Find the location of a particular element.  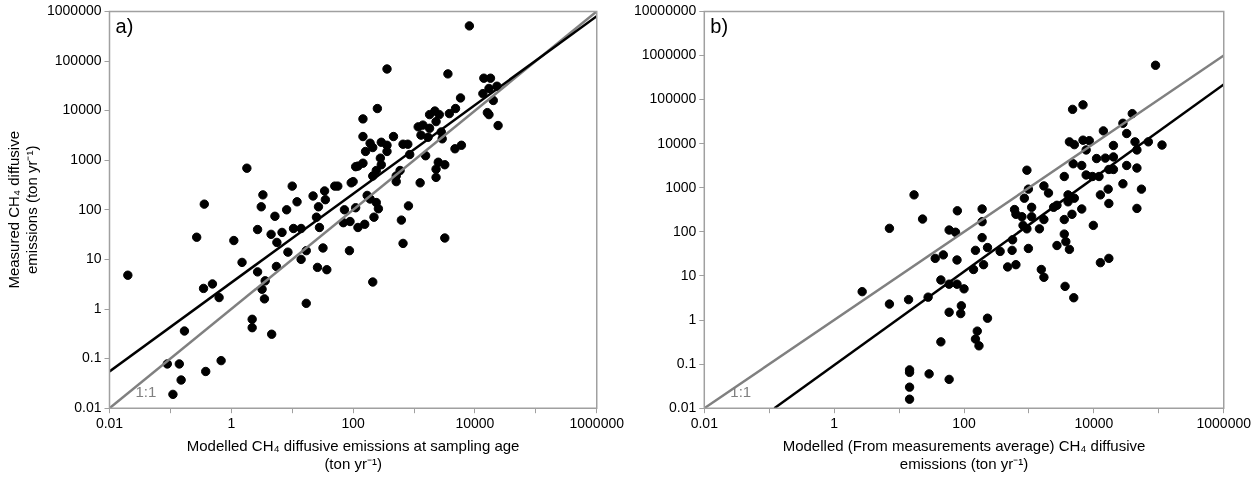

y-axis-title: Measured CH₄ diffusive emissions (ton yr⁻¹) is located at coordinates (23, 210).